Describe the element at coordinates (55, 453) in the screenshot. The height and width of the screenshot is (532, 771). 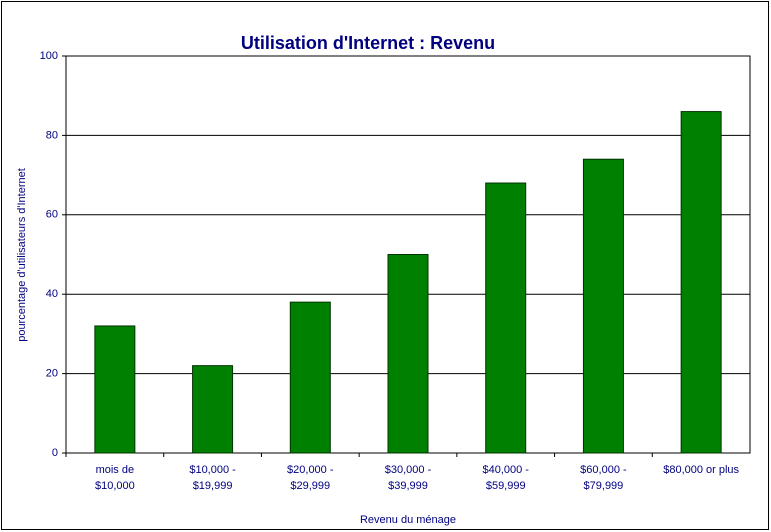
I see `y-tick-label: 0` at that location.